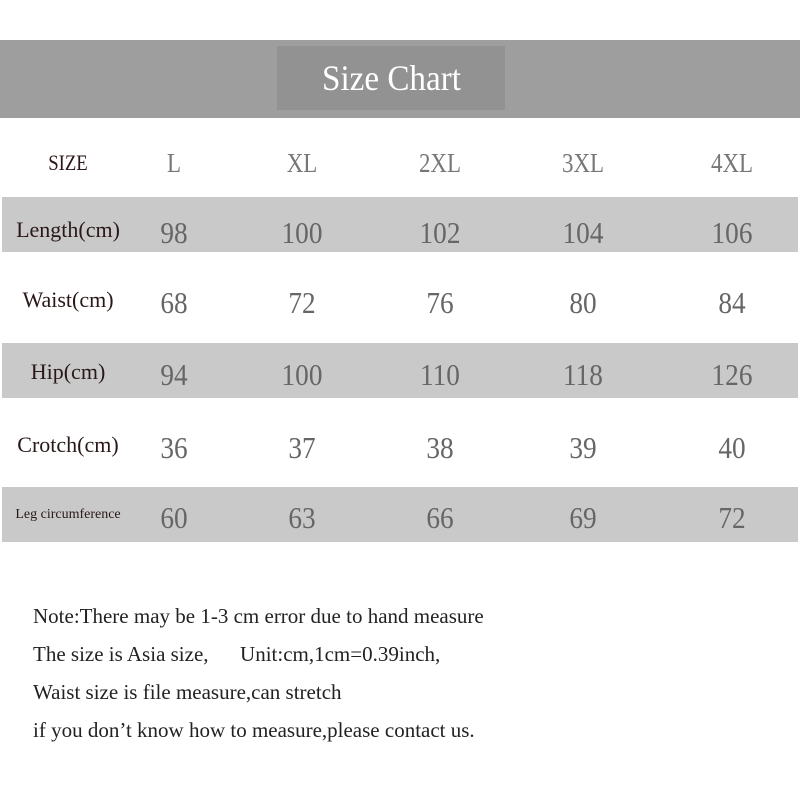 This screenshot has height=800, width=800. What do you see at coordinates (583, 302) in the screenshot?
I see `table-cell: 80` at bounding box center [583, 302].